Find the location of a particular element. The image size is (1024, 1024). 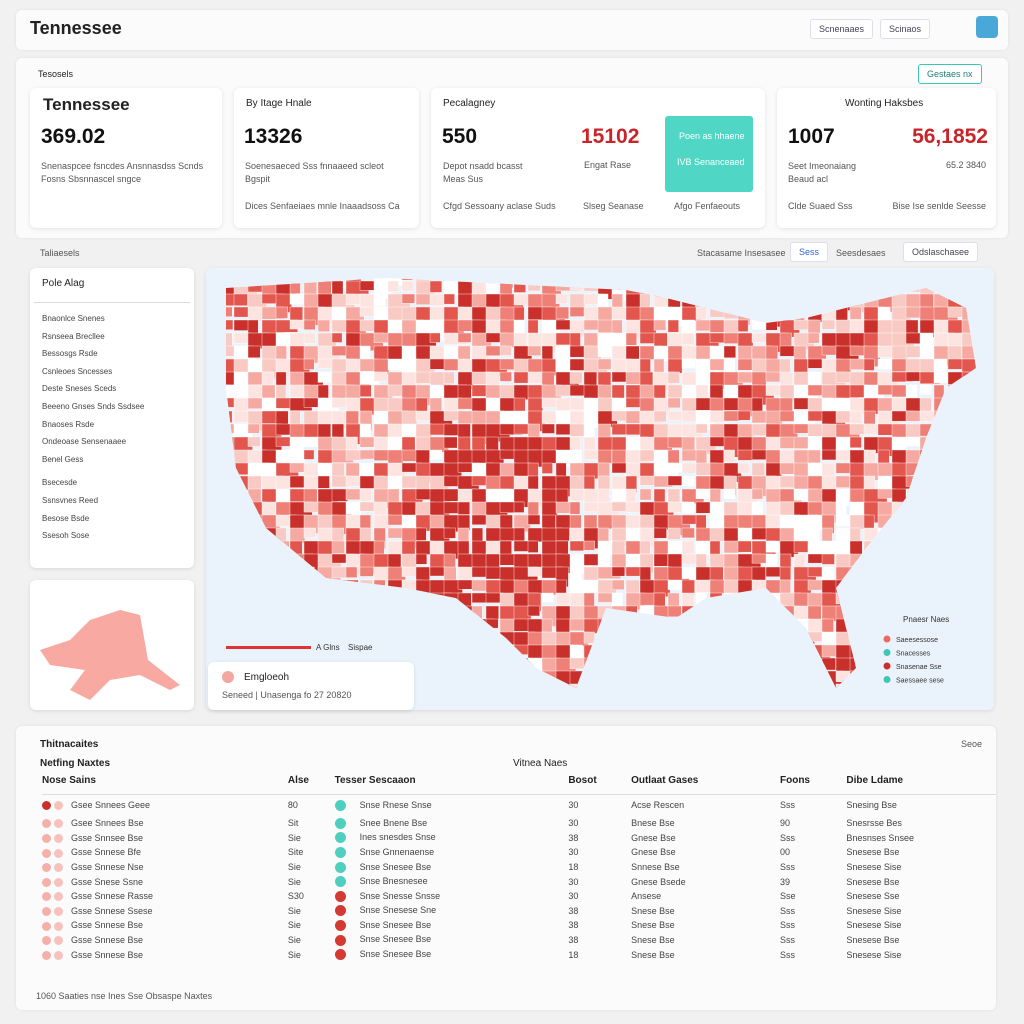

card-footer: Clde Suaed Sss is located at coordinates (820, 206).